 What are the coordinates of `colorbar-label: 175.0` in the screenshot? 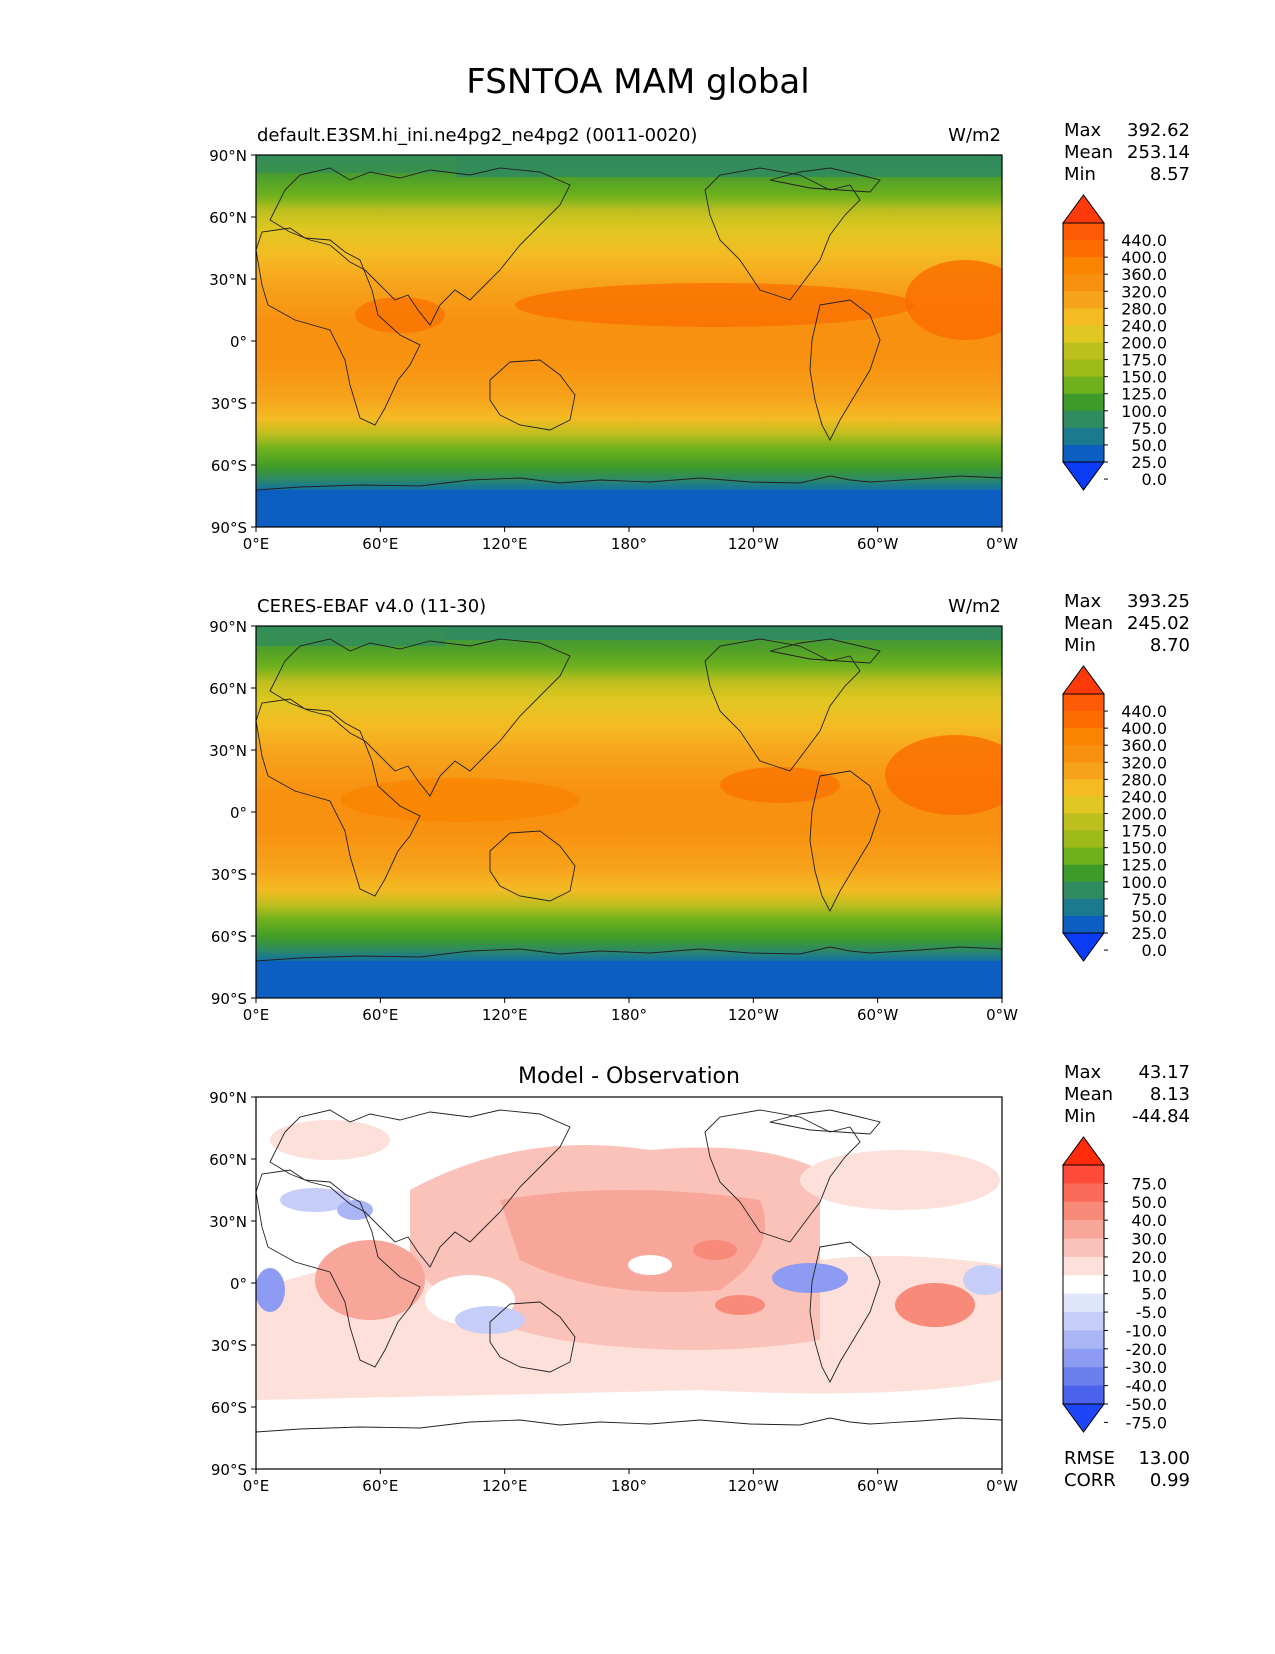 It's located at (1144, 360).